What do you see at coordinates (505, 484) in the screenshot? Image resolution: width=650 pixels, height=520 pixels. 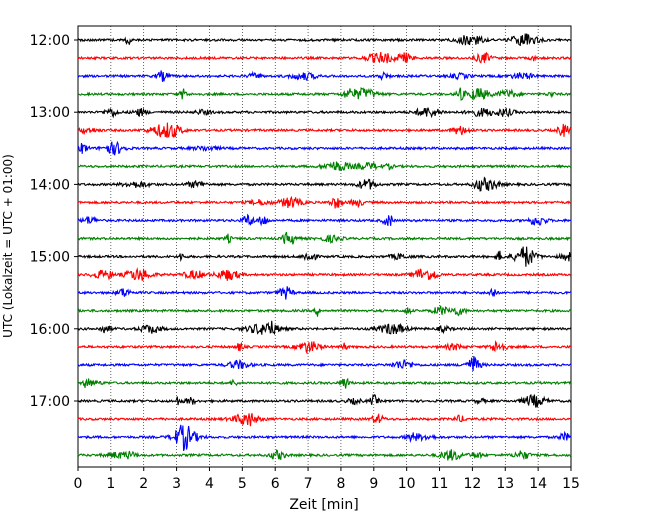 I see `x-tick-label: 13` at bounding box center [505, 484].